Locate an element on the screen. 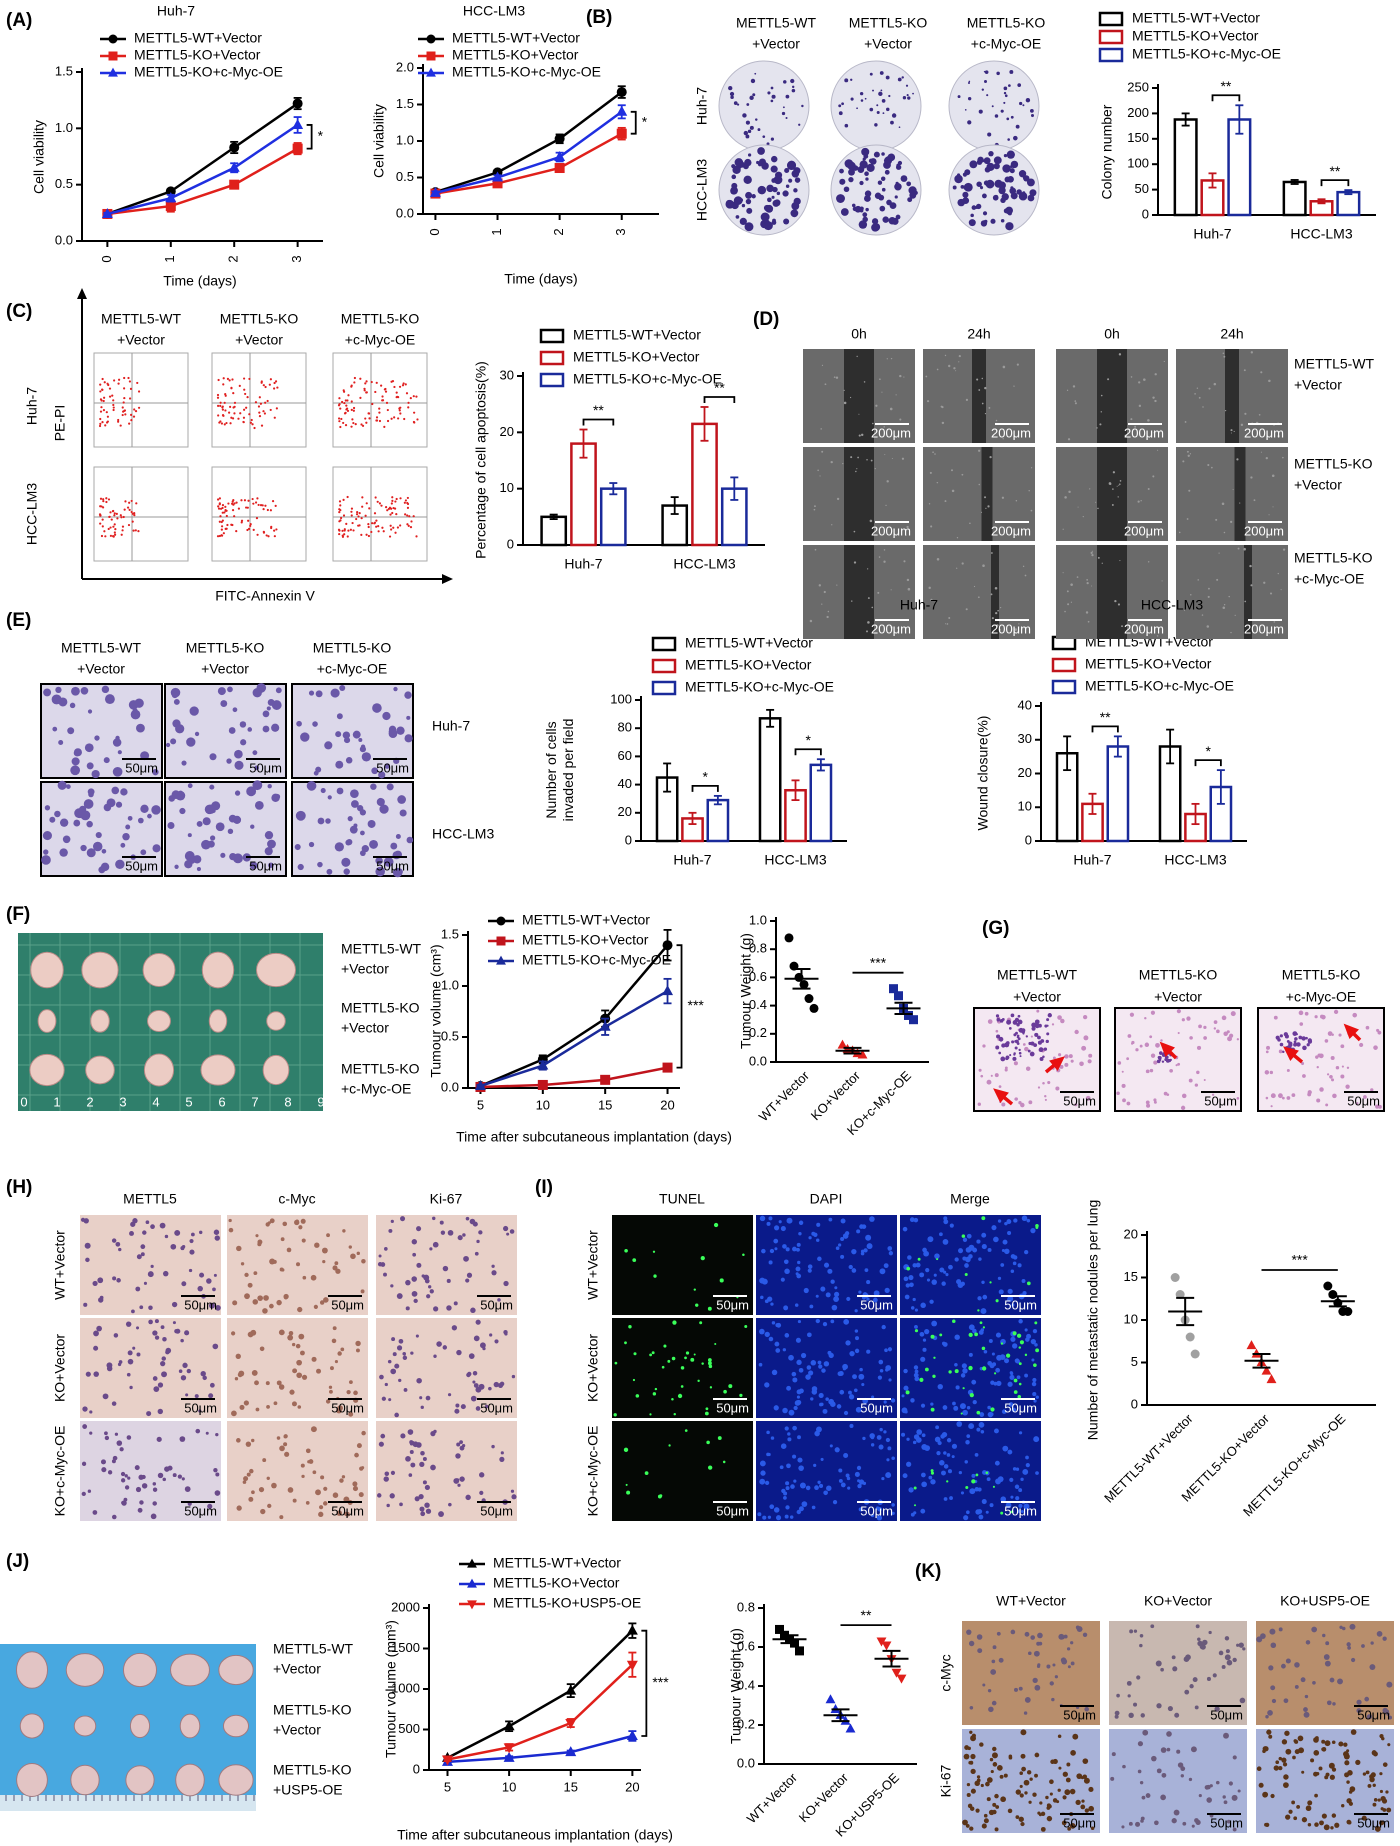 The image size is (1400, 1846). series-line is located at coordinates (574, 1077).